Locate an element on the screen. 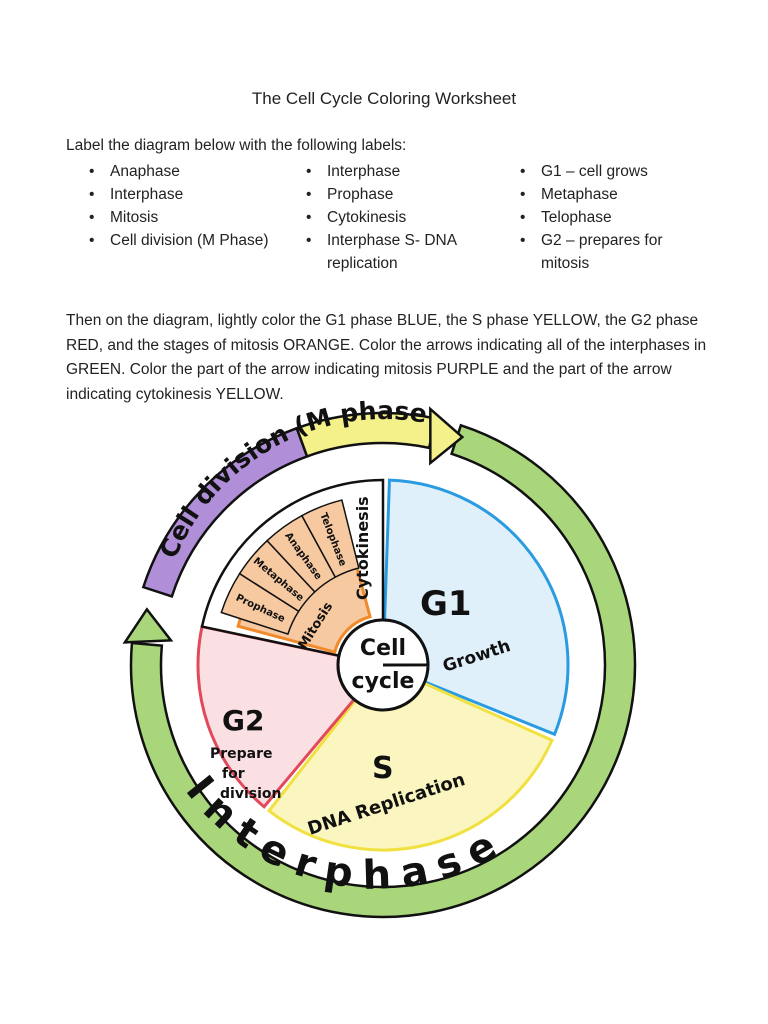 This screenshot has height=1024, width=768. interphase-arrowhead is located at coordinates (148, 625).